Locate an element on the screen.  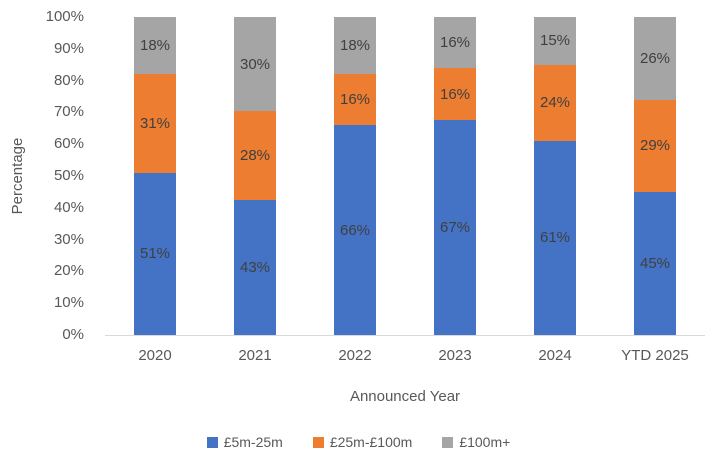
bar-segment-label: 61% is located at coordinates (555, 238).